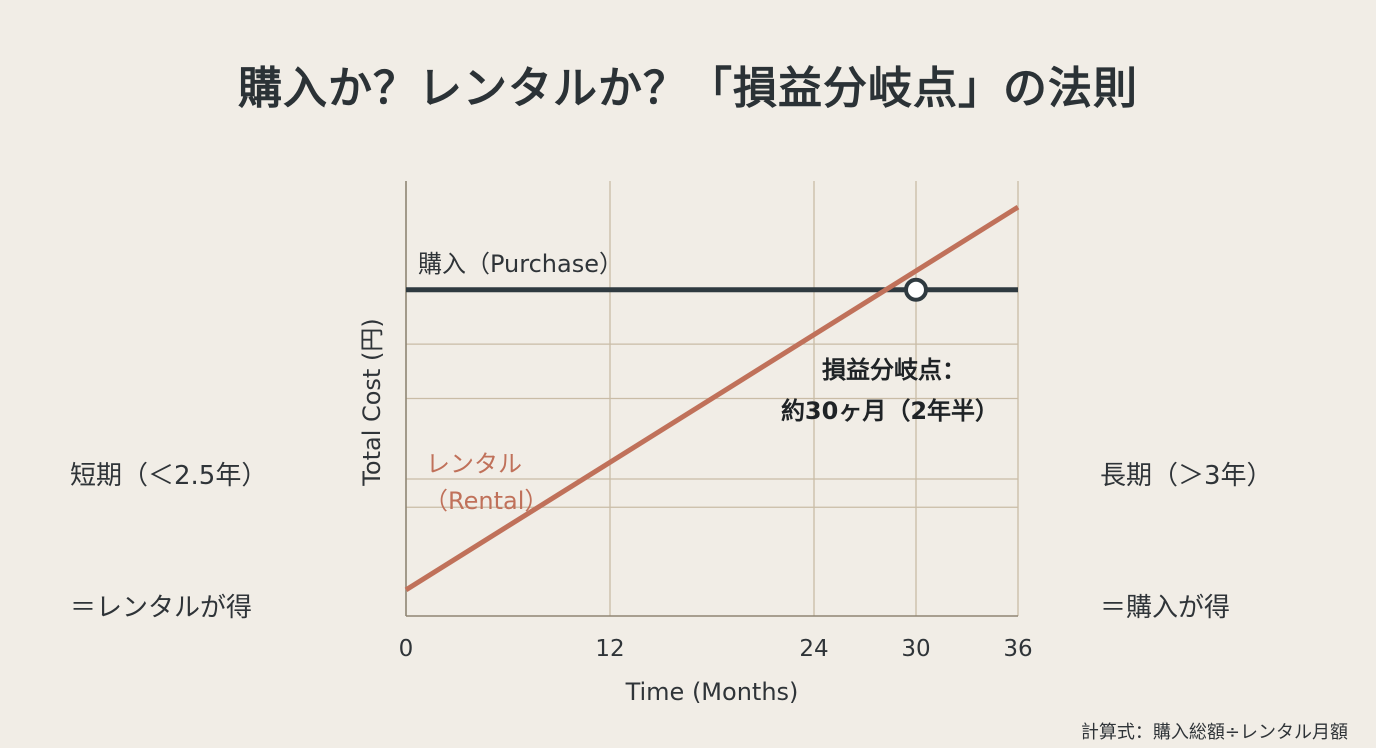  What do you see at coordinates (168, 520) in the screenshot?
I see `short-term-note: 短期（＜2.5年） ＝レンタルが得` at bounding box center [168, 520].